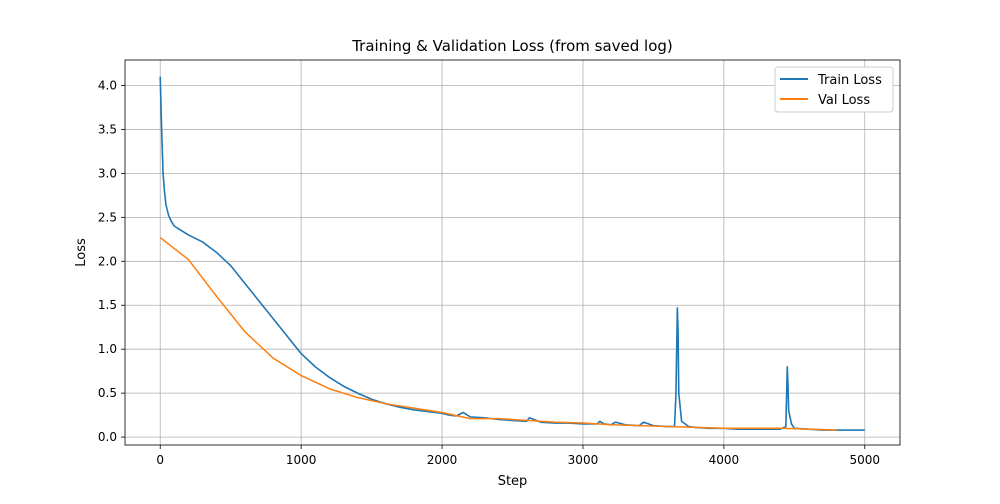  I want to click on y-tick-label: 1.0, so click(107, 349).